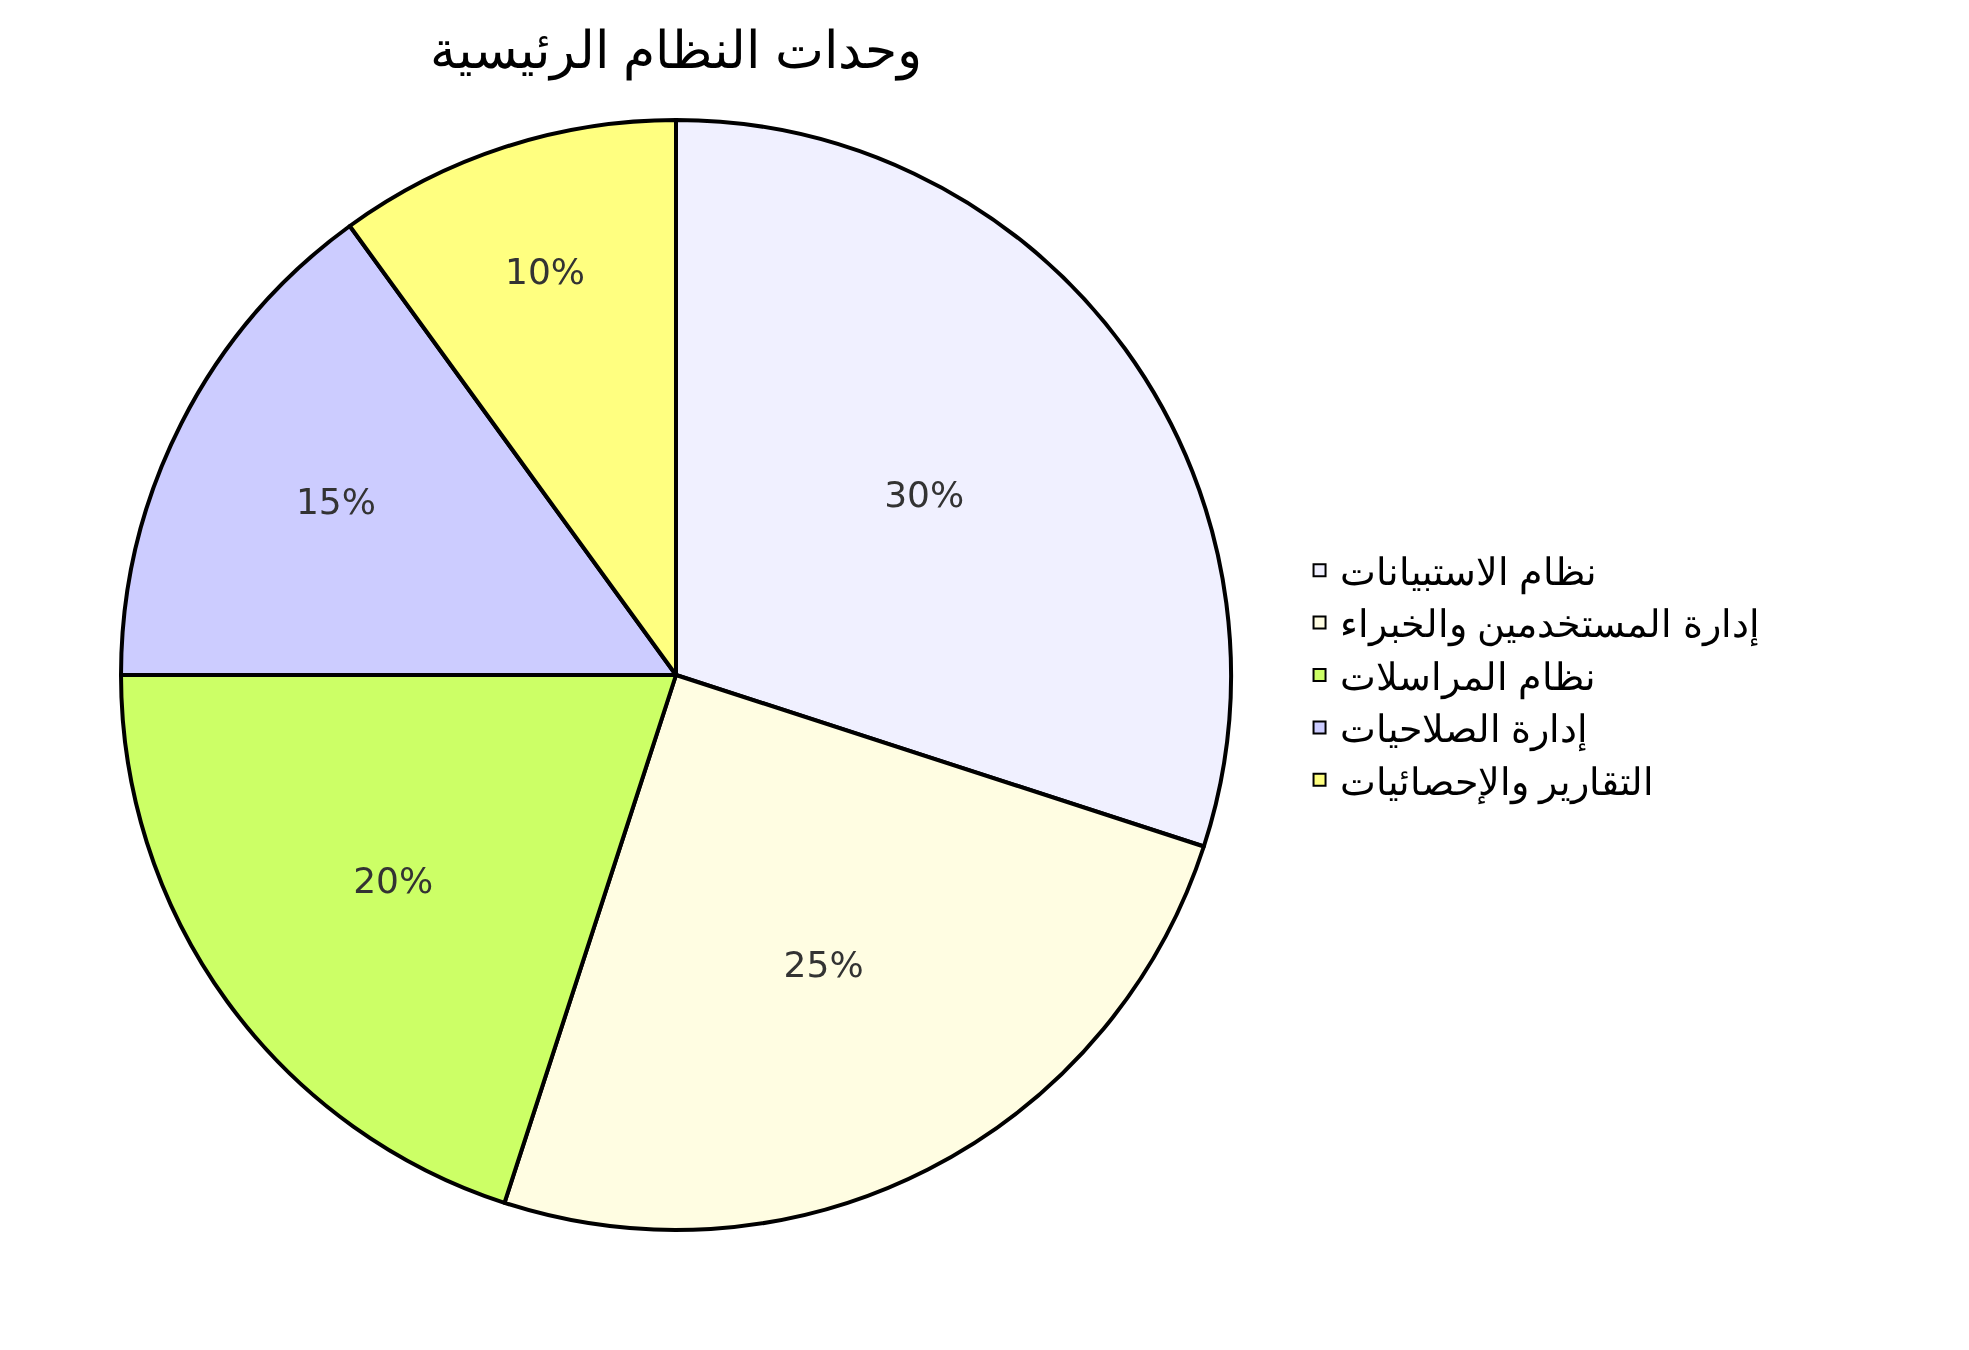 Image resolution: width=1969 pixels, height=1350 pixels. I want to click on chart-title: وحدات النظام الرئيسية, so click(676, 51).